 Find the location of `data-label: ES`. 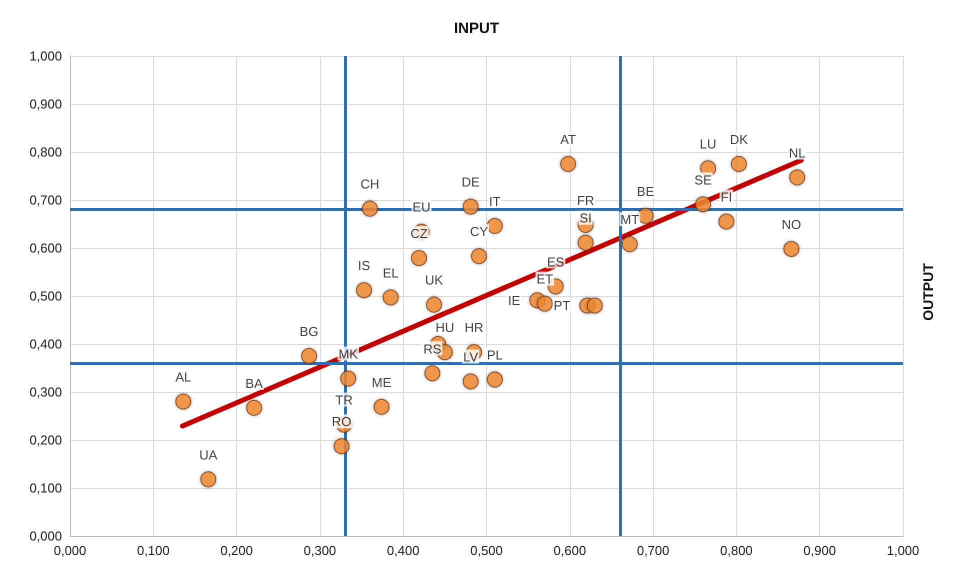

data-label: ES is located at coordinates (555, 262).